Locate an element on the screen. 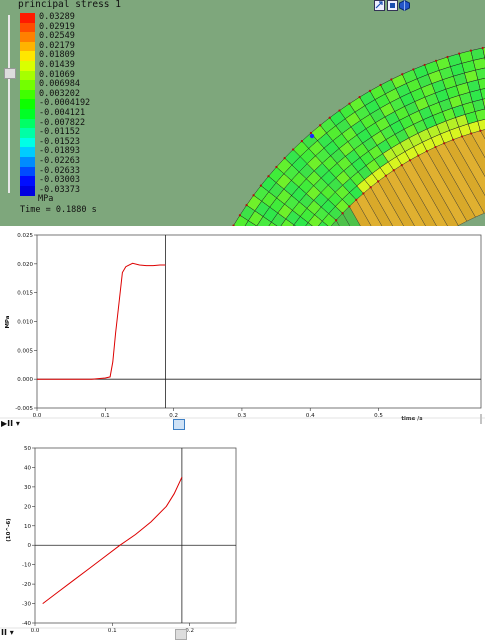 The width and height of the screenshot is (485, 640). legend-value: -0.01523 is located at coordinates (59, 142).